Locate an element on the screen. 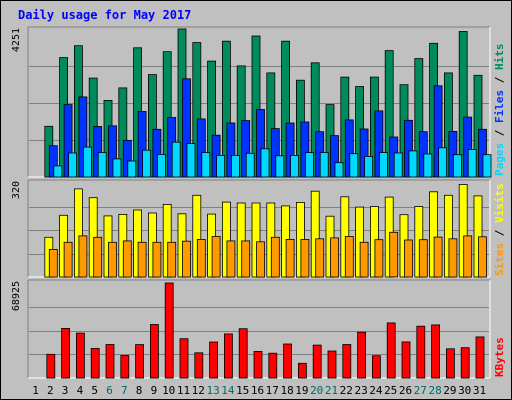 This screenshot has height=400, width=512. legend-item-kbytes-0: KBytes is located at coordinates (499, 357).